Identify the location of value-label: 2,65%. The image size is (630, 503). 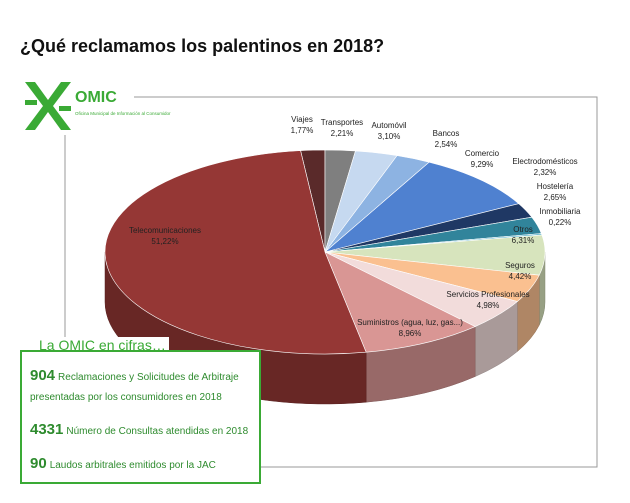
(555, 197).